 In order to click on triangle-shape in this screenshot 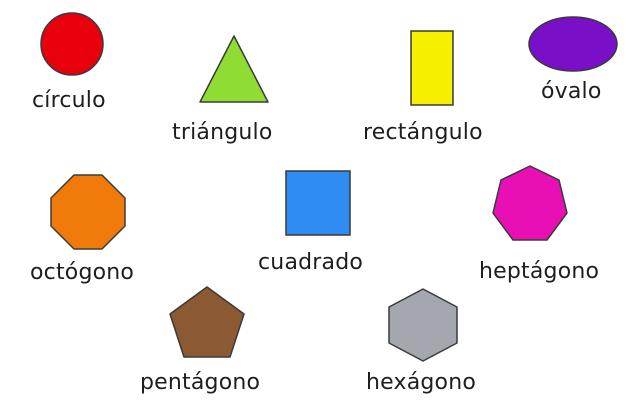, I will do `click(234, 69)`.